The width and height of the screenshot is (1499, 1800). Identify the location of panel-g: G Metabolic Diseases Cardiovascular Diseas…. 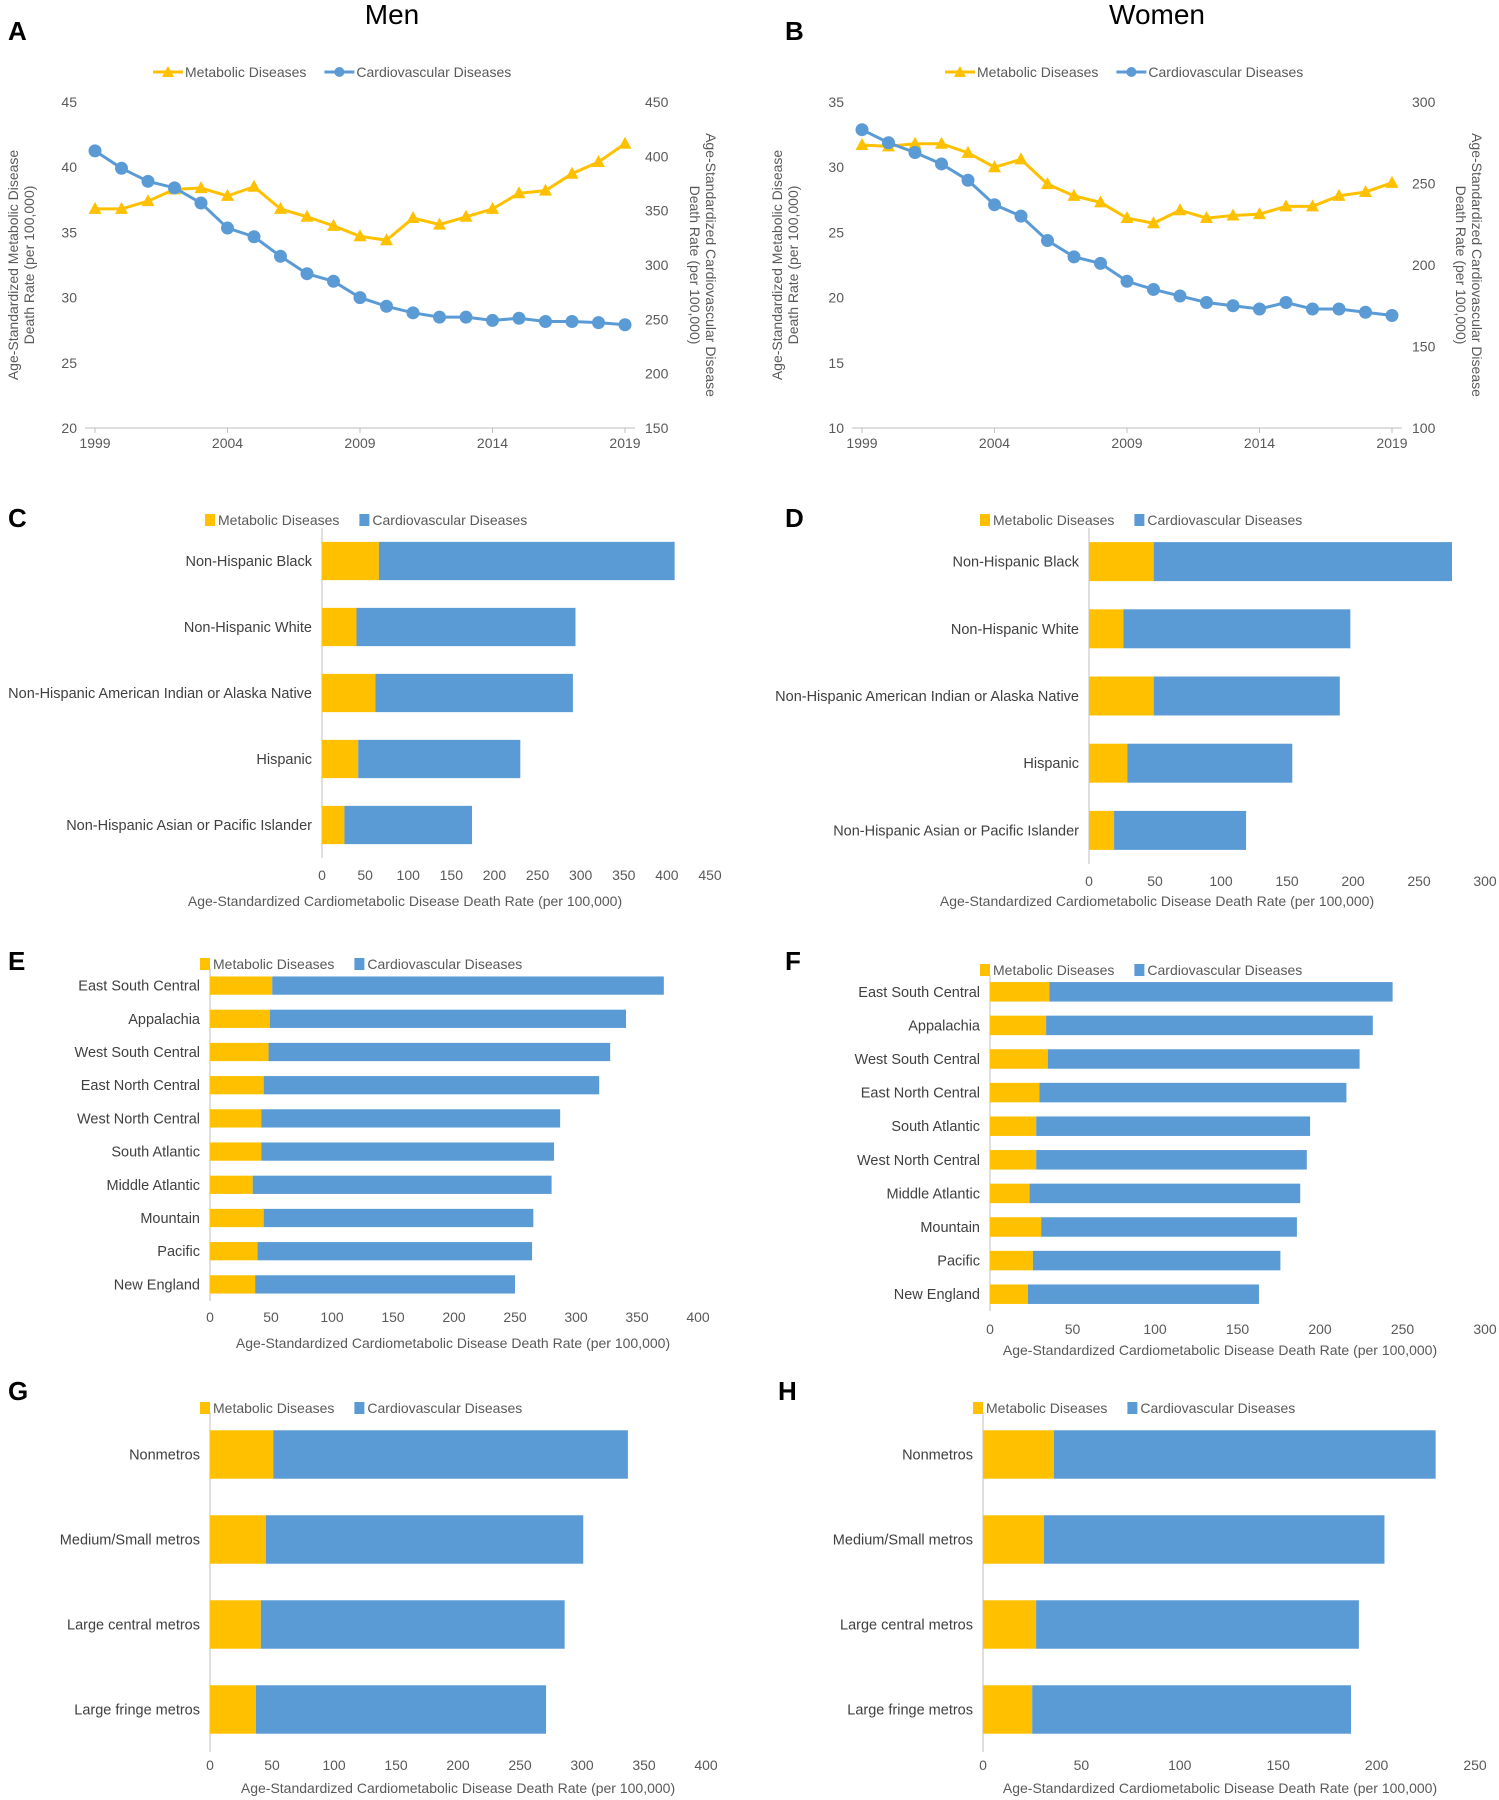
(363, 1586).